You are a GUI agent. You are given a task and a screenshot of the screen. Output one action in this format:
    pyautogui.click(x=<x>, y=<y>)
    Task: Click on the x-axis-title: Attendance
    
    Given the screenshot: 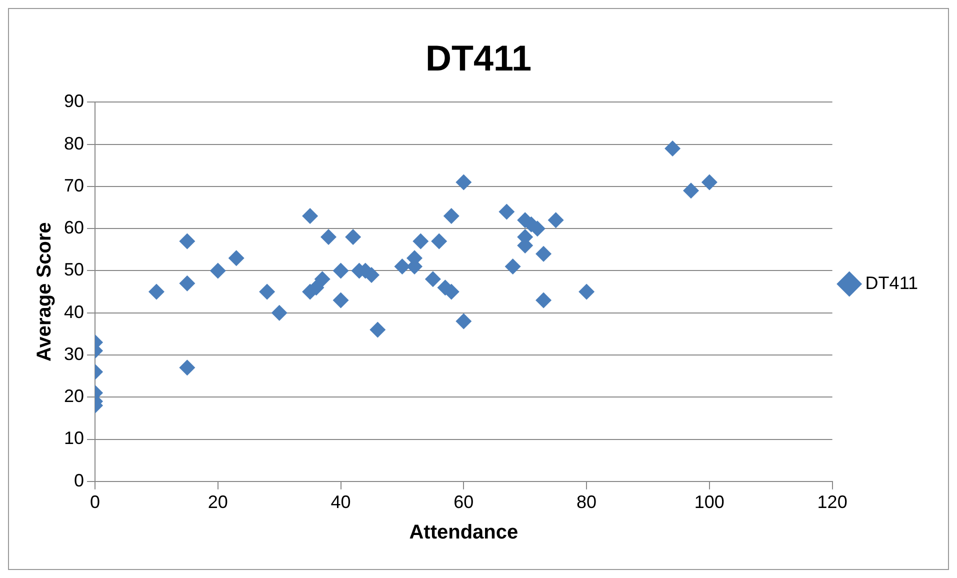 What is the action you would take?
    pyautogui.click(x=463, y=533)
    